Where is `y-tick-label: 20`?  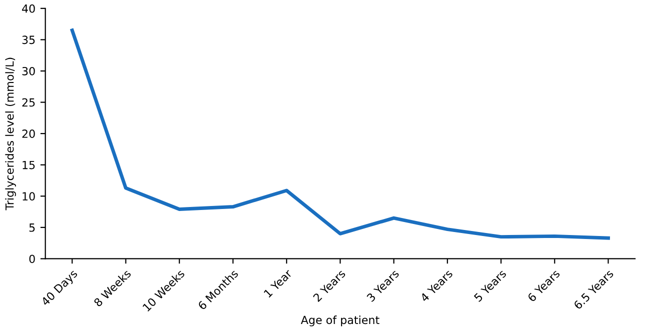
y-tick-label: 20 is located at coordinates (28, 134).